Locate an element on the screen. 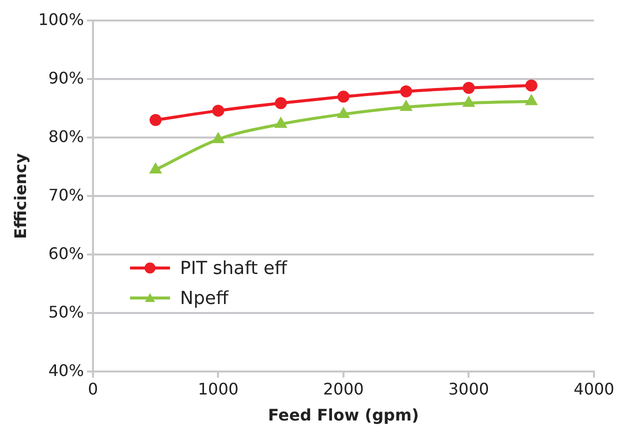 This screenshot has width=626, height=438. legend-label: PIT shaft eff is located at coordinates (233, 268).